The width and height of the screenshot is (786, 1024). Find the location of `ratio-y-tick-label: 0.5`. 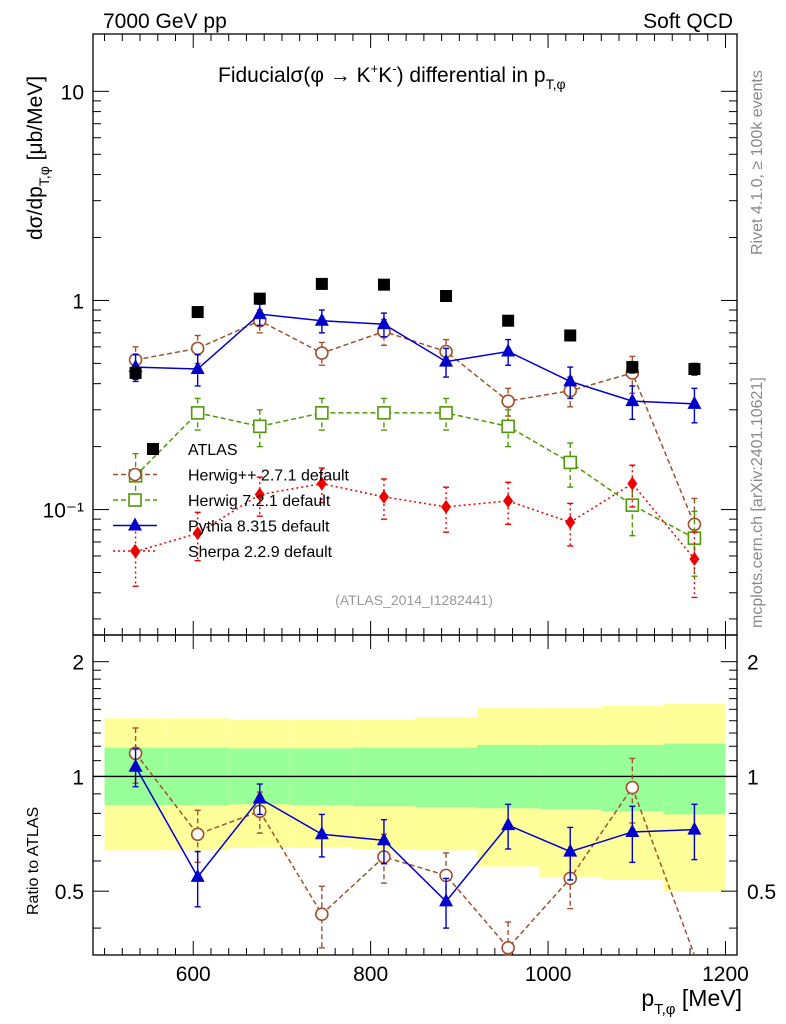

ratio-y-tick-label: 0.5 is located at coordinates (69, 892).